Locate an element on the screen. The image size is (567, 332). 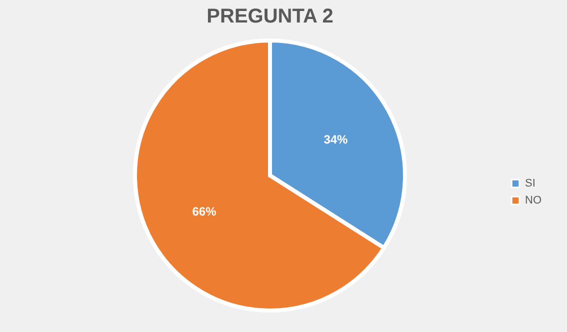
legend-label: NO is located at coordinates (533, 200).